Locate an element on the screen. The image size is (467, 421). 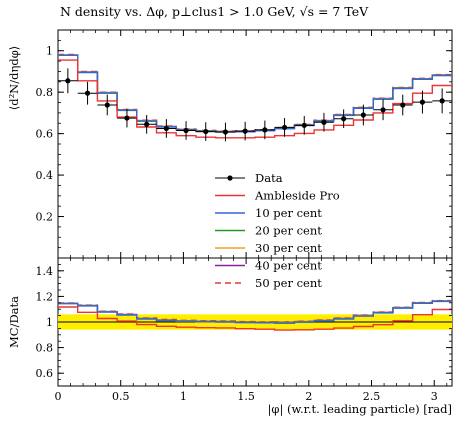
y-tick-label: 0.2 is located at coordinates (45, 217).